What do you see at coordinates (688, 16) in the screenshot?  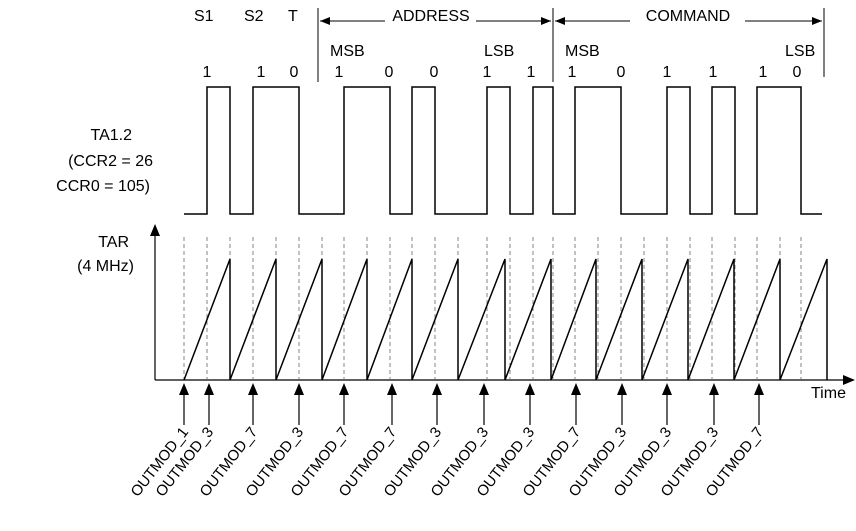 I see `command-label: COMMAND` at bounding box center [688, 16].